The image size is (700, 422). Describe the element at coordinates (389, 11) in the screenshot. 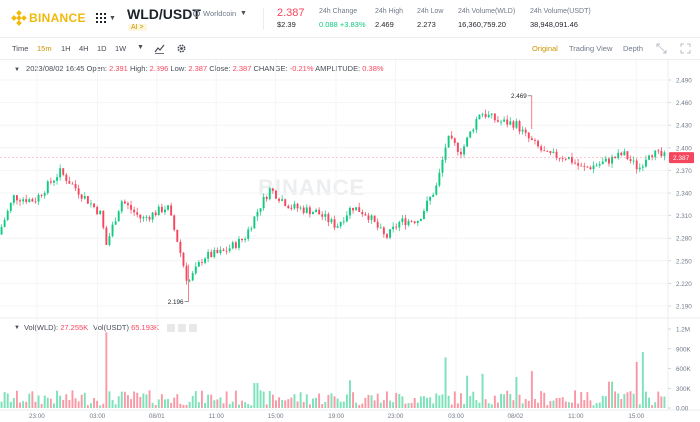

I see `stat-label: 24h High` at that location.